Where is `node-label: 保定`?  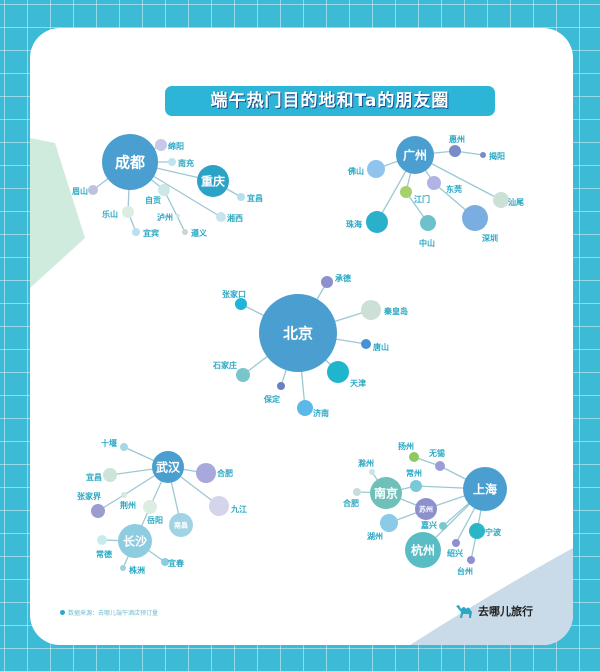 node-label: 保定 is located at coordinates (271, 399).